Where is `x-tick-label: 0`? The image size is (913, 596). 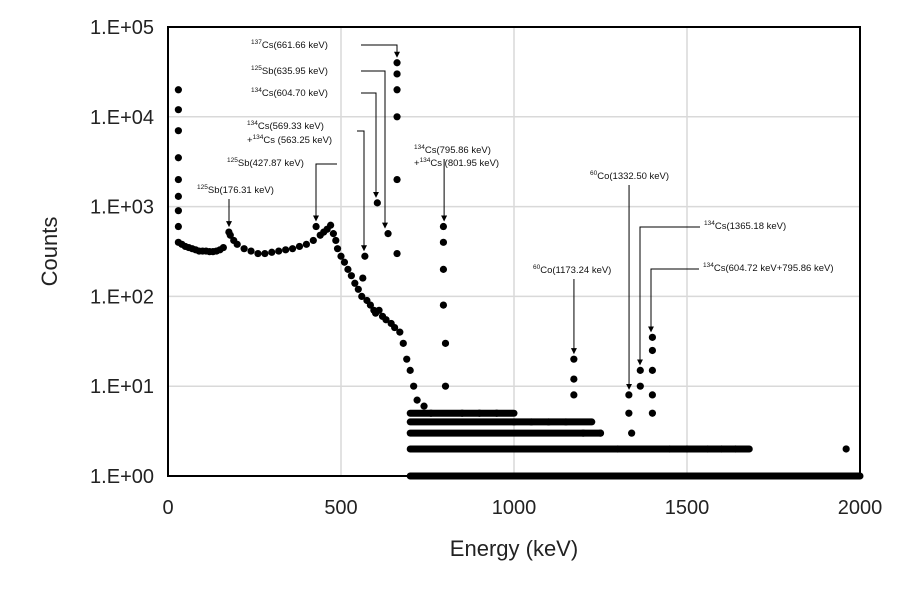
x-tick-label: 0 is located at coordinates (167, 508).